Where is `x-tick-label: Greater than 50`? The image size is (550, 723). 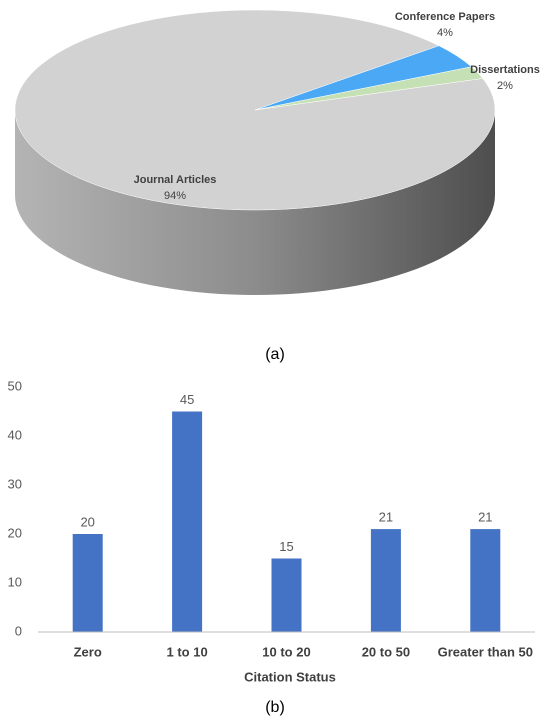 x-tick-label: Greater than 50 is located at coordinates (485, 651).